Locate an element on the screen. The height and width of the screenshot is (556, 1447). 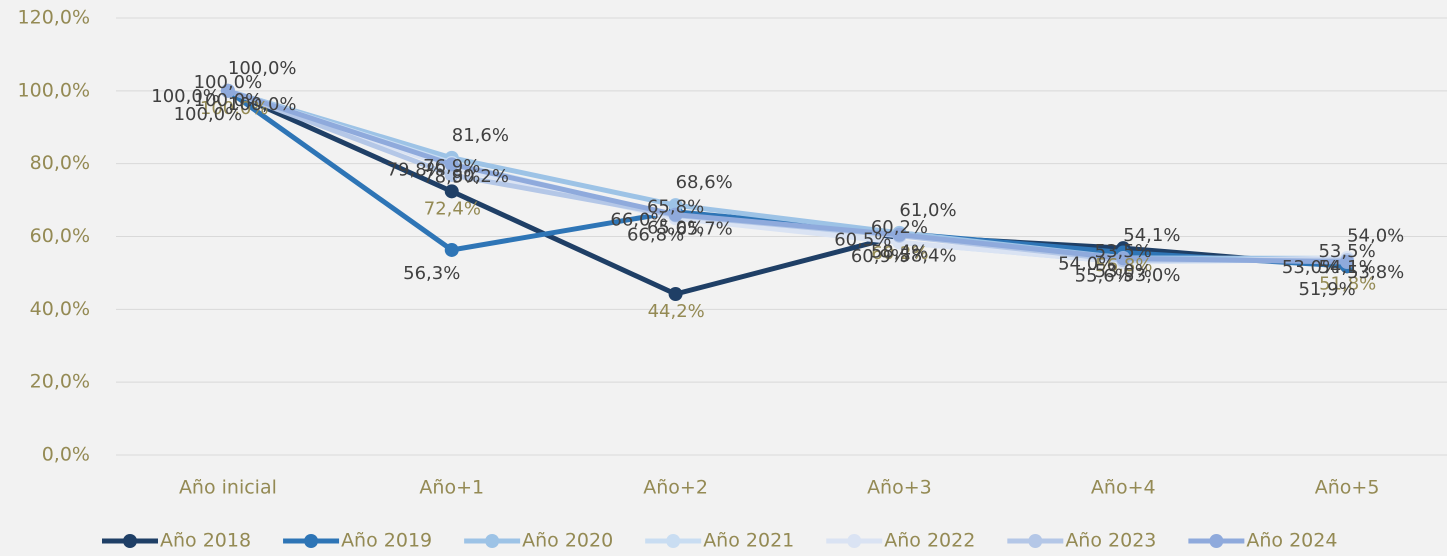
data-label: 76,9% is located at coordinates (451, 166).